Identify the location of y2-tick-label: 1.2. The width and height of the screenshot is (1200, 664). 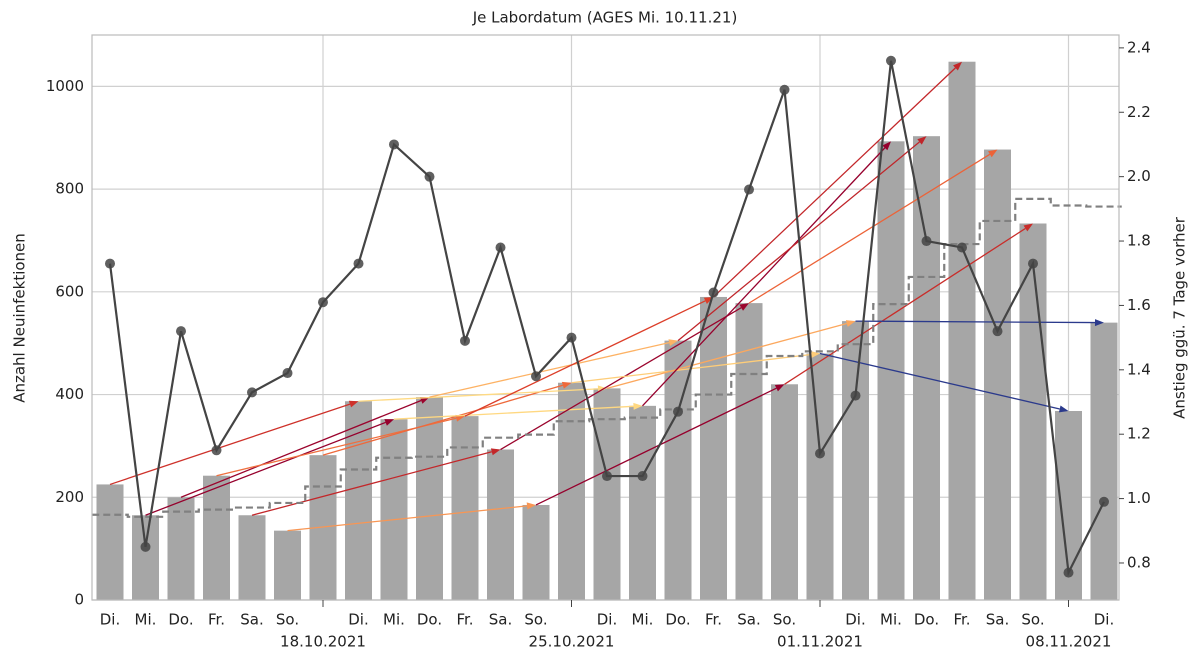
(1139, 434).